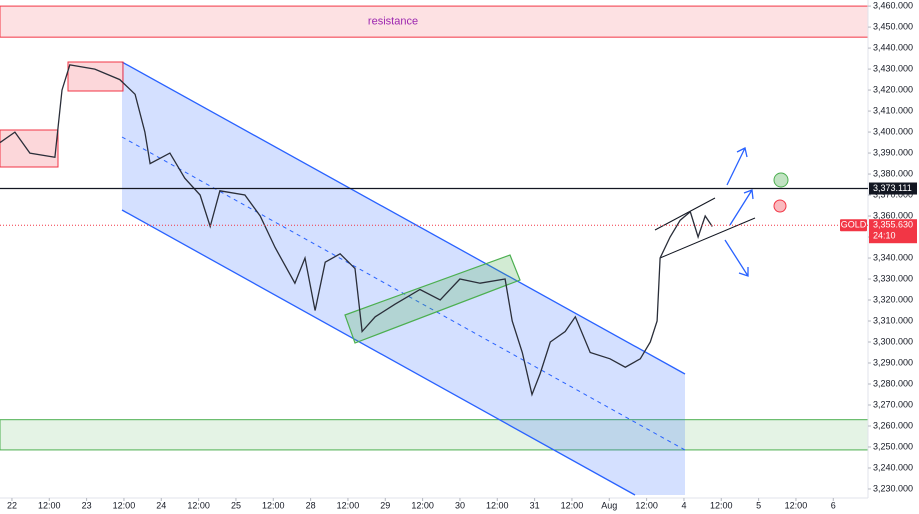 The image size is (919, 514). Describe the element at coordinates (893, 467) in the screenshot. I see `y-tick-label: 3,240.000` at that location.